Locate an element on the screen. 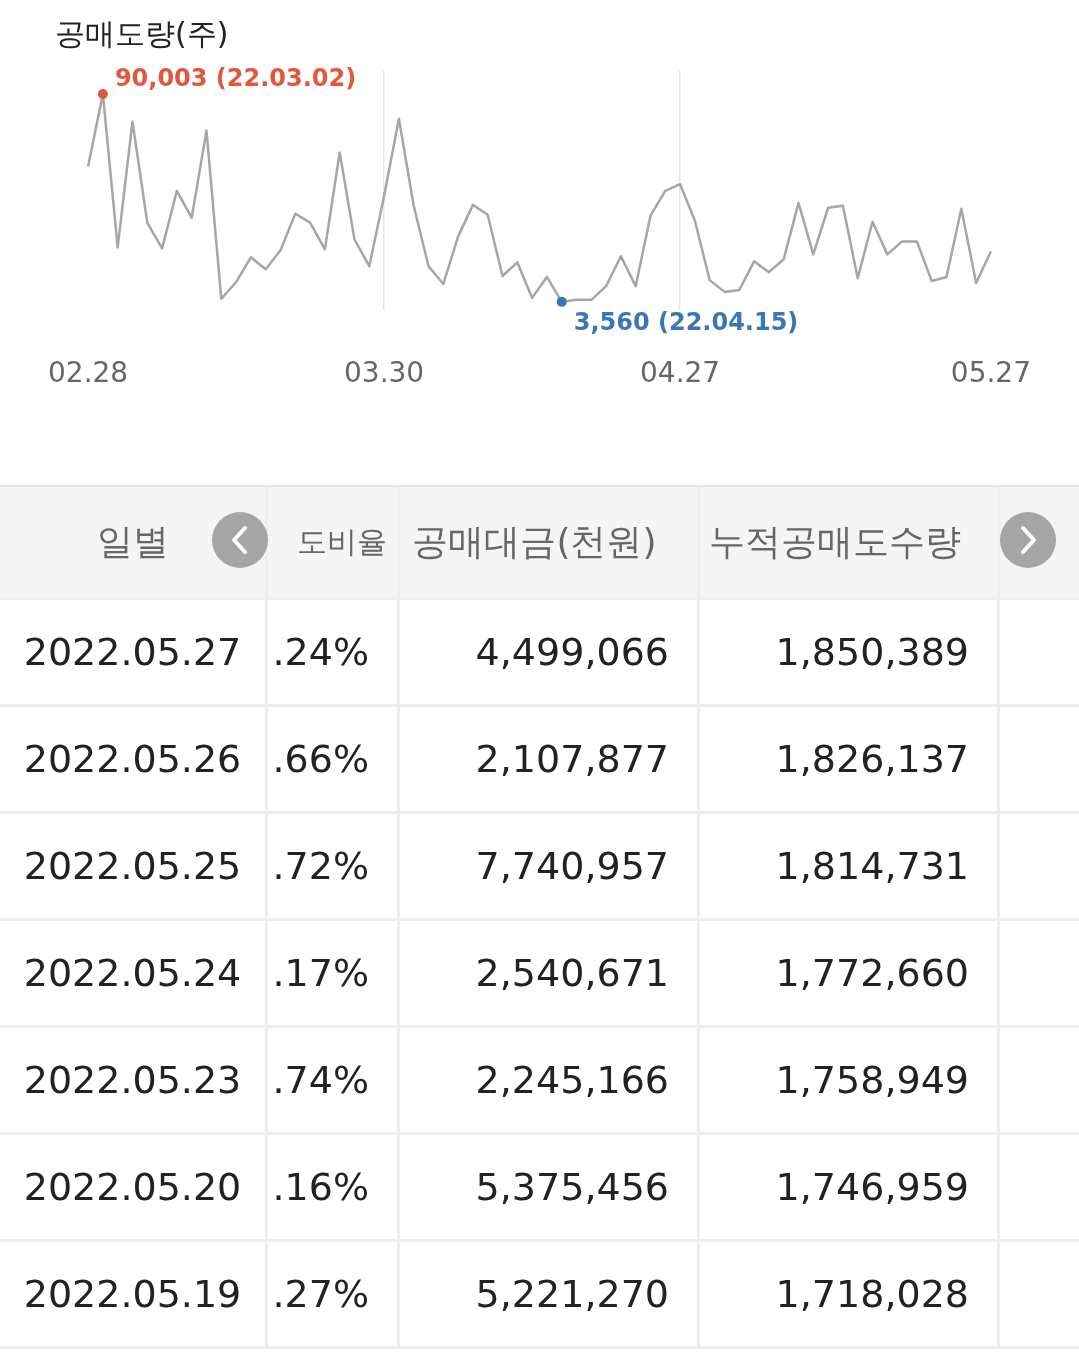  text: 2022.05.26 is located at coordinates (134, 759).